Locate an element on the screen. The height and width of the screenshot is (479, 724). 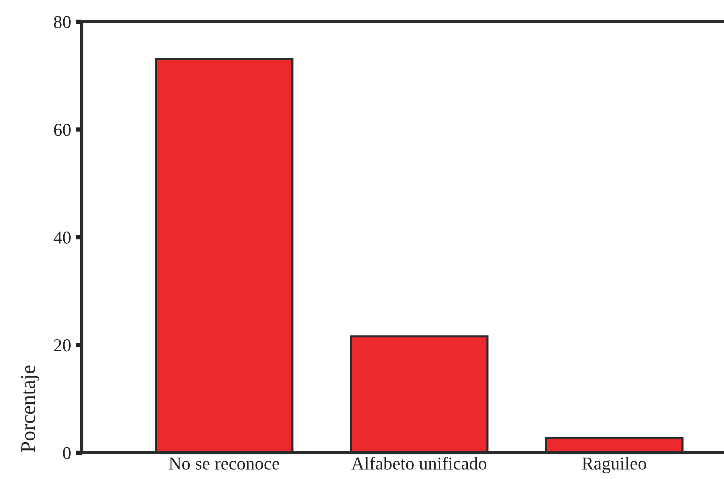
y-tick-label: 60 is located at coordinates (62, 130).